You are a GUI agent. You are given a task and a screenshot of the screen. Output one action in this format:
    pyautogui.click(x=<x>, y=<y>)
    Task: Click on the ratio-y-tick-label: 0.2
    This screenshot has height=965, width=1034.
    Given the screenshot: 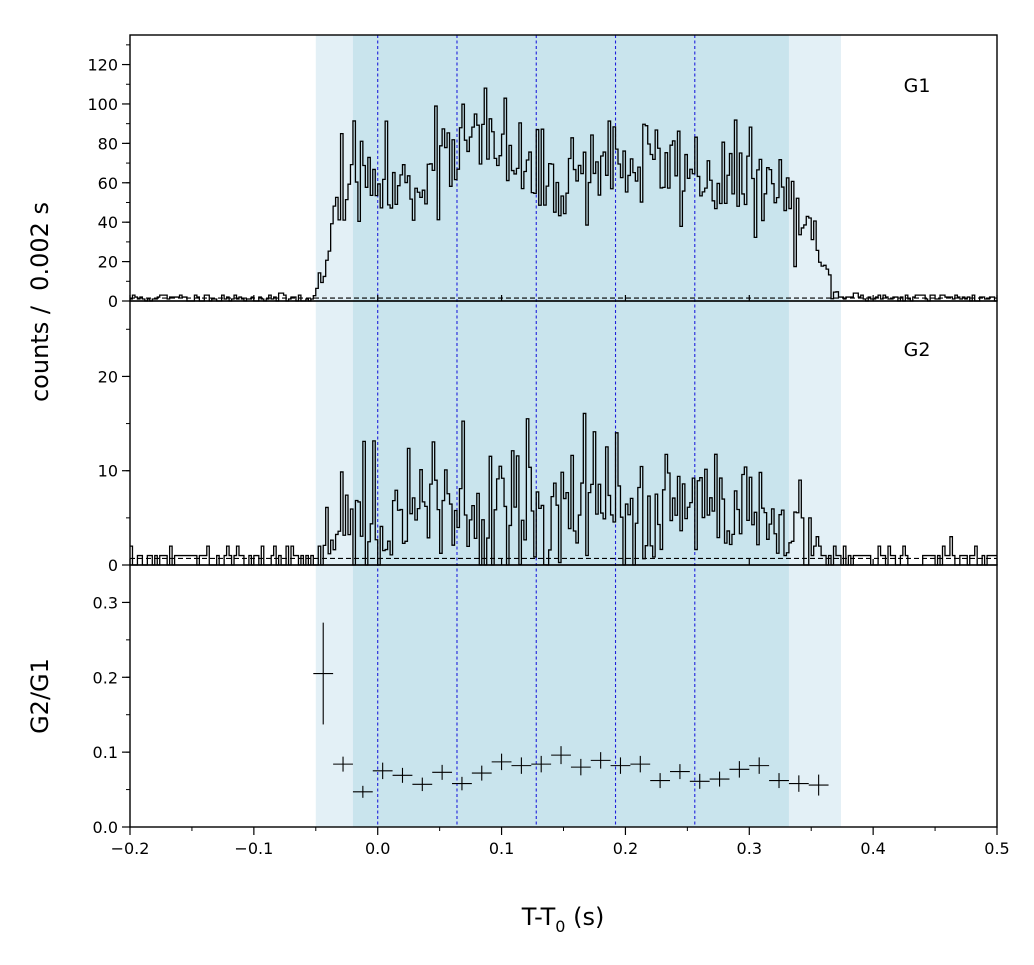 What is the action you would take?
    pyautogui.click(x=105, y=677)
    